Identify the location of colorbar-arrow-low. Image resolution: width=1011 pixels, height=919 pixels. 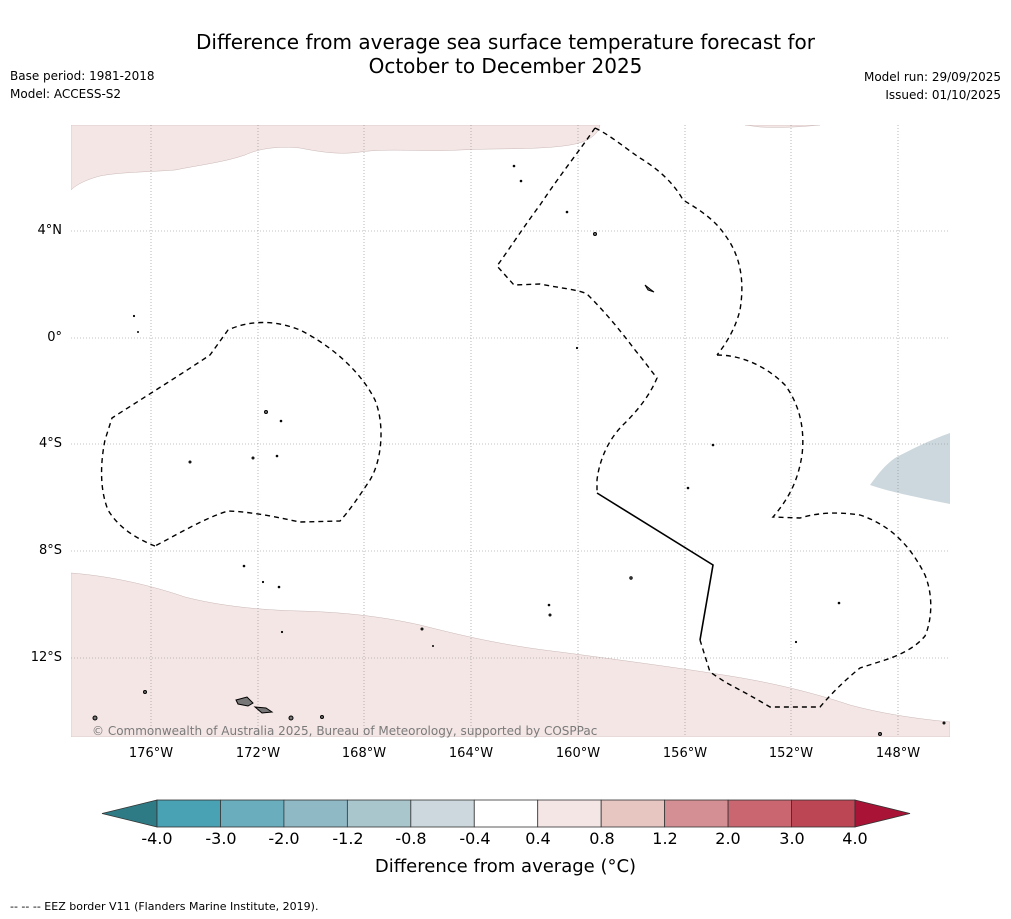
(129, 813).